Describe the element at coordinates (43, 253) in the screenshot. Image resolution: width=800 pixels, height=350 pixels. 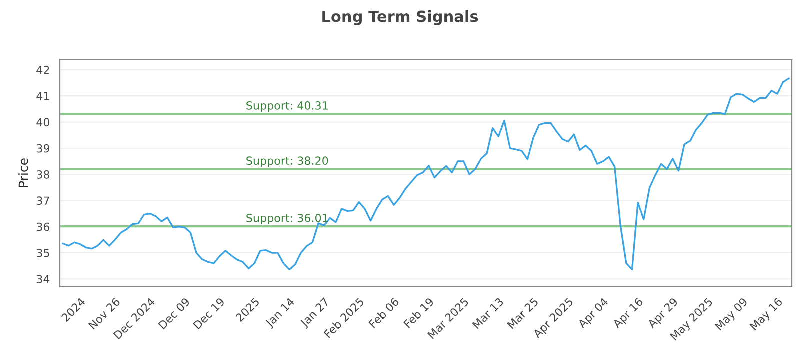
I see `y-tick-label: 35` at that location.